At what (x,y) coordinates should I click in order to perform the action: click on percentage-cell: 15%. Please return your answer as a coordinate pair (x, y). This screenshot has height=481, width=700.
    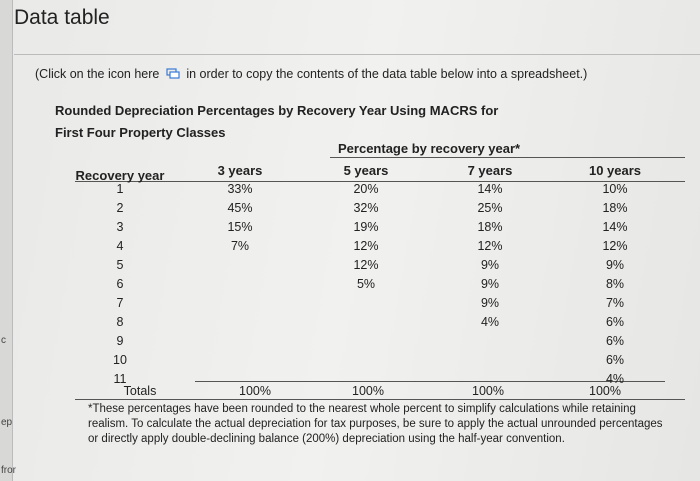
    Looking at the image, I should click on (240, 227).